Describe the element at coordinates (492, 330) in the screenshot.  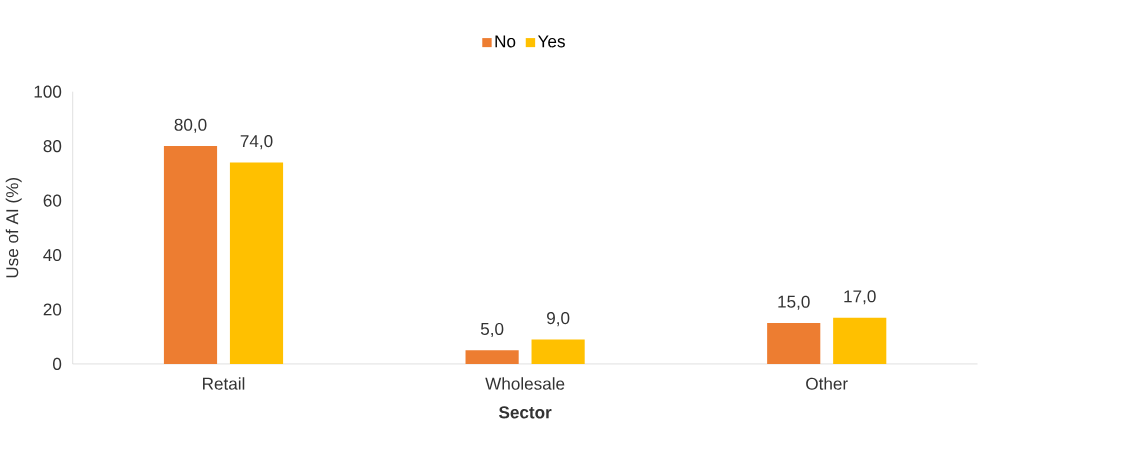
I see `data-label: 5,0` at that location.